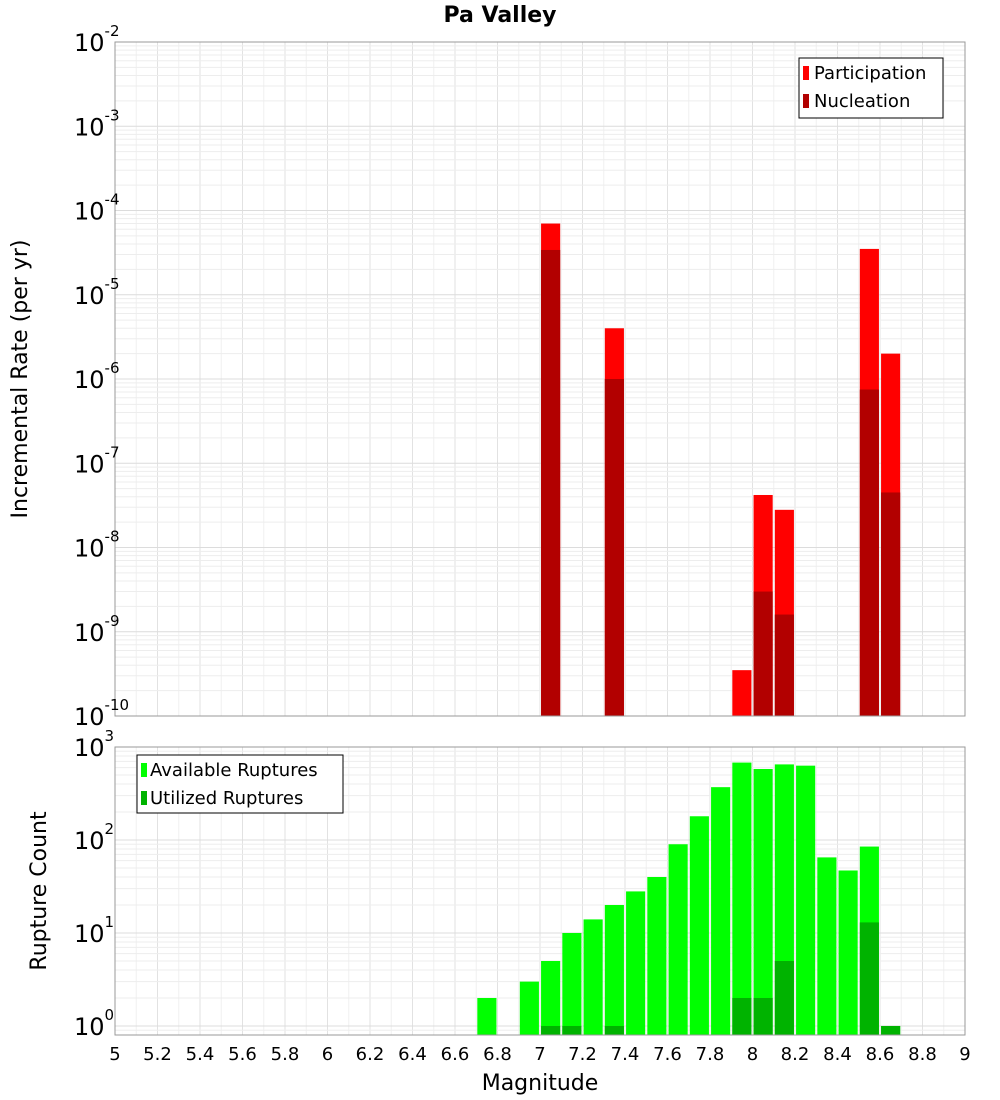 The height and width of the screenshot is (1100, 1000). Describe the element at coordinates (806, 73) in the screenshot. I see `legend-swatch-participation` at that location.